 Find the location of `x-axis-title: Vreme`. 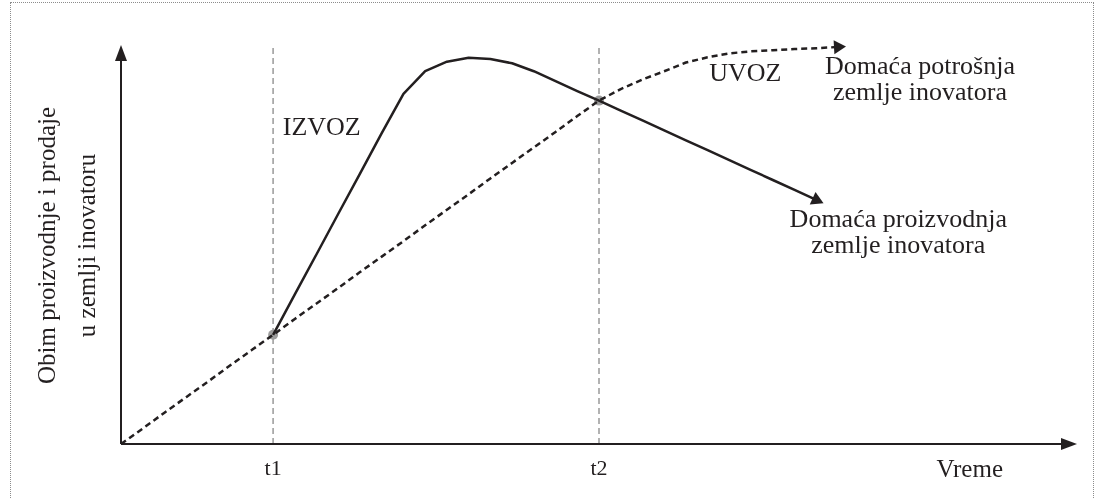

x-axis-title: Vreme is located at coordinates (969, 468).